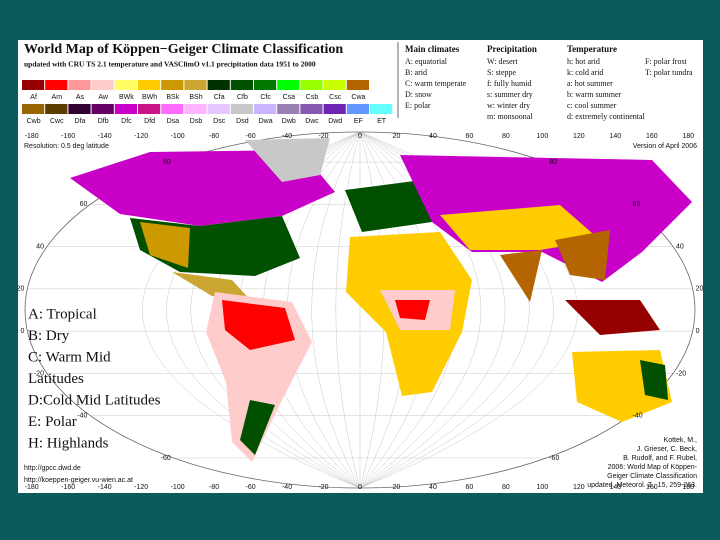  What do you see at coordinates (510, 116) in the screenshot?
I see `key-item: m: monsoonal` at bounding box center [510, 116].